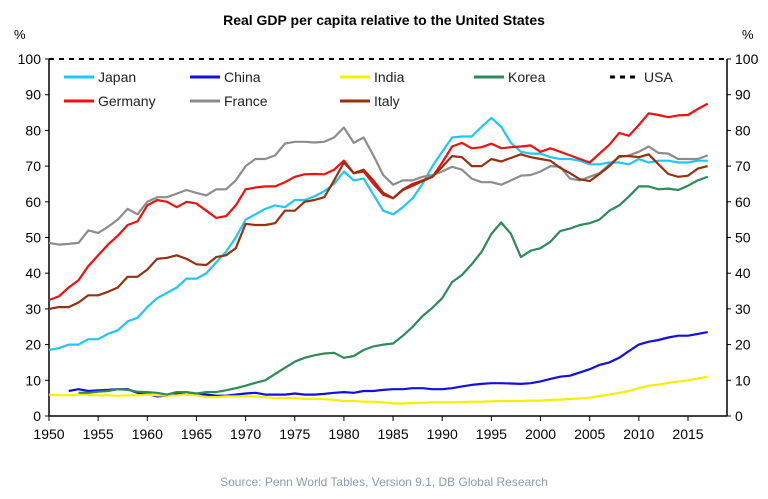  What do you see at coordinates (37, 416) in the screenshot?
I see `y-tick-label-left: 0` at bounding box center [37, 416].